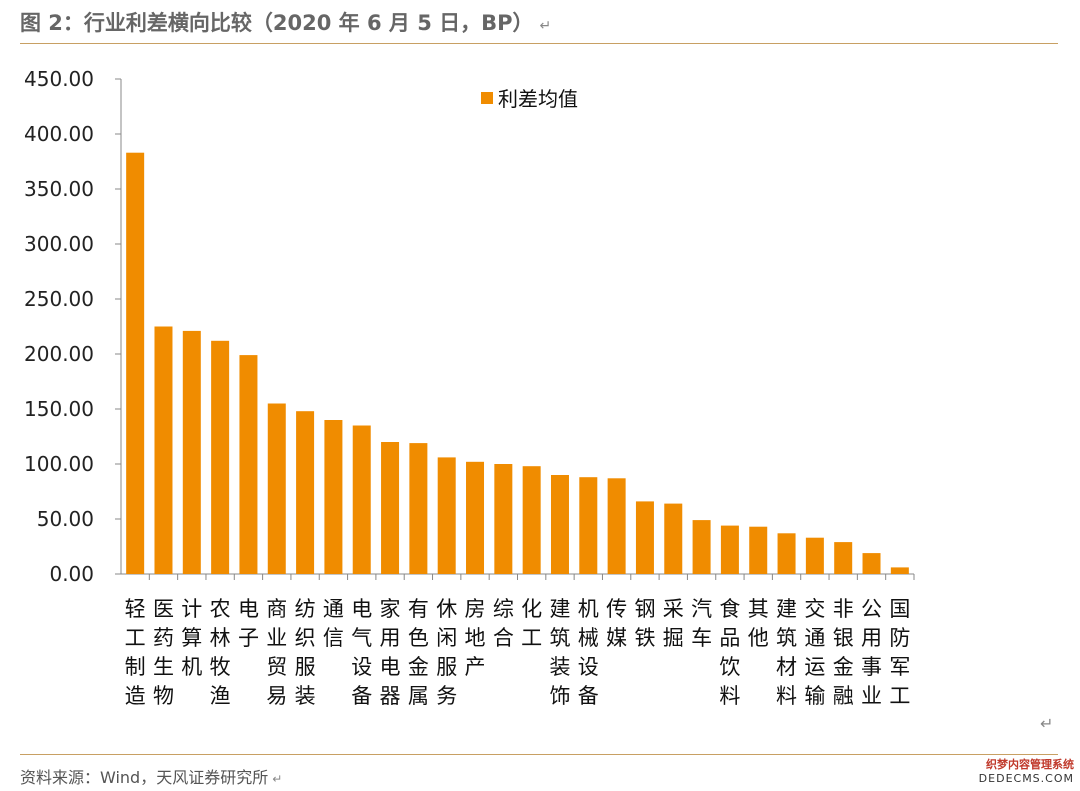 The width and height of the screenshot is (1080, 791). I want to click on figure-title: 图 2：行业利差横向比较（2020 年 6 月 5 日，BP） ↵, so click(540, 25).